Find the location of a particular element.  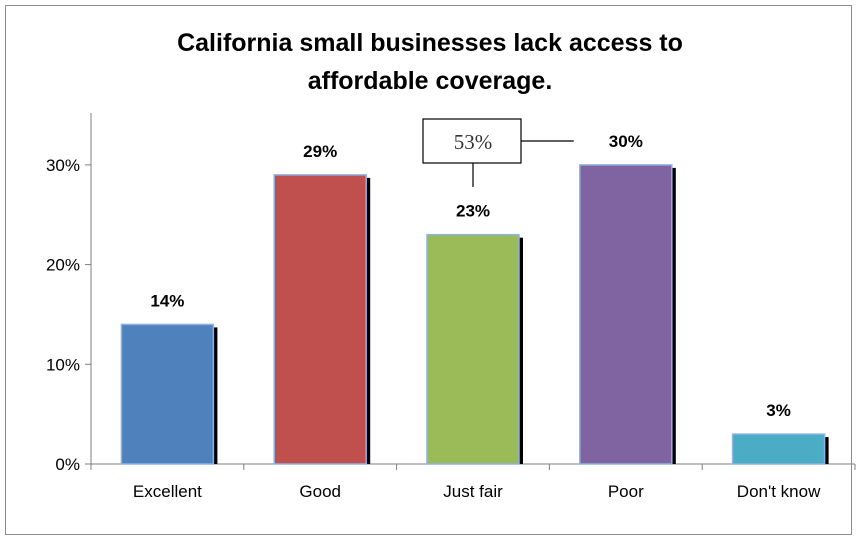

callout-box is located at coordinates (472, 141).